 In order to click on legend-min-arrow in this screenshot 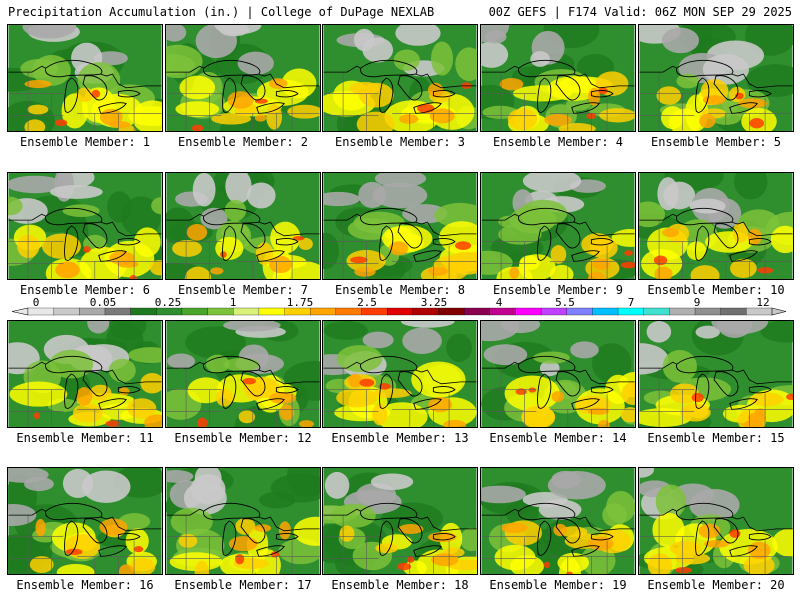, I will do `click(20, 311)`.